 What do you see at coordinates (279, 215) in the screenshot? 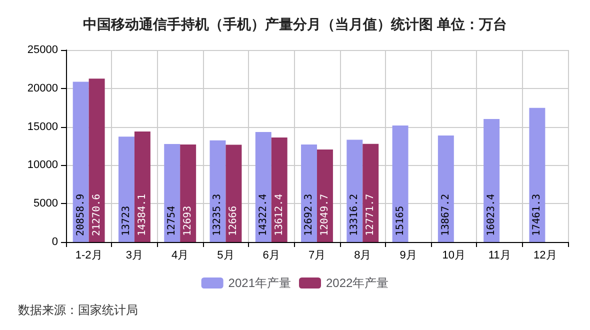
I see `data-label: 13612.4` at bounding box center [279, 215].